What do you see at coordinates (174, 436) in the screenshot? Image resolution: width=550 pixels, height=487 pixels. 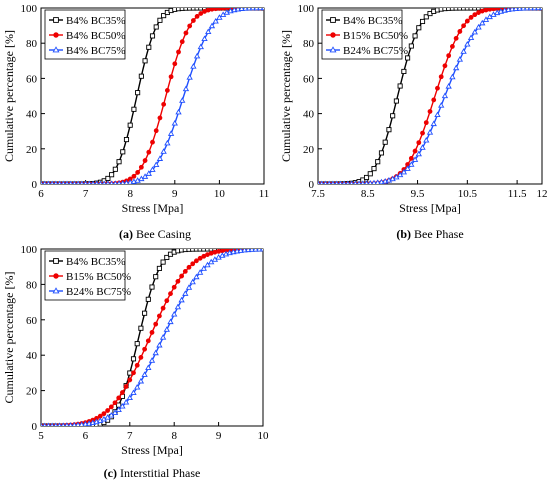 I see `x-tick-label: 8` at bounding box center [174, 436].